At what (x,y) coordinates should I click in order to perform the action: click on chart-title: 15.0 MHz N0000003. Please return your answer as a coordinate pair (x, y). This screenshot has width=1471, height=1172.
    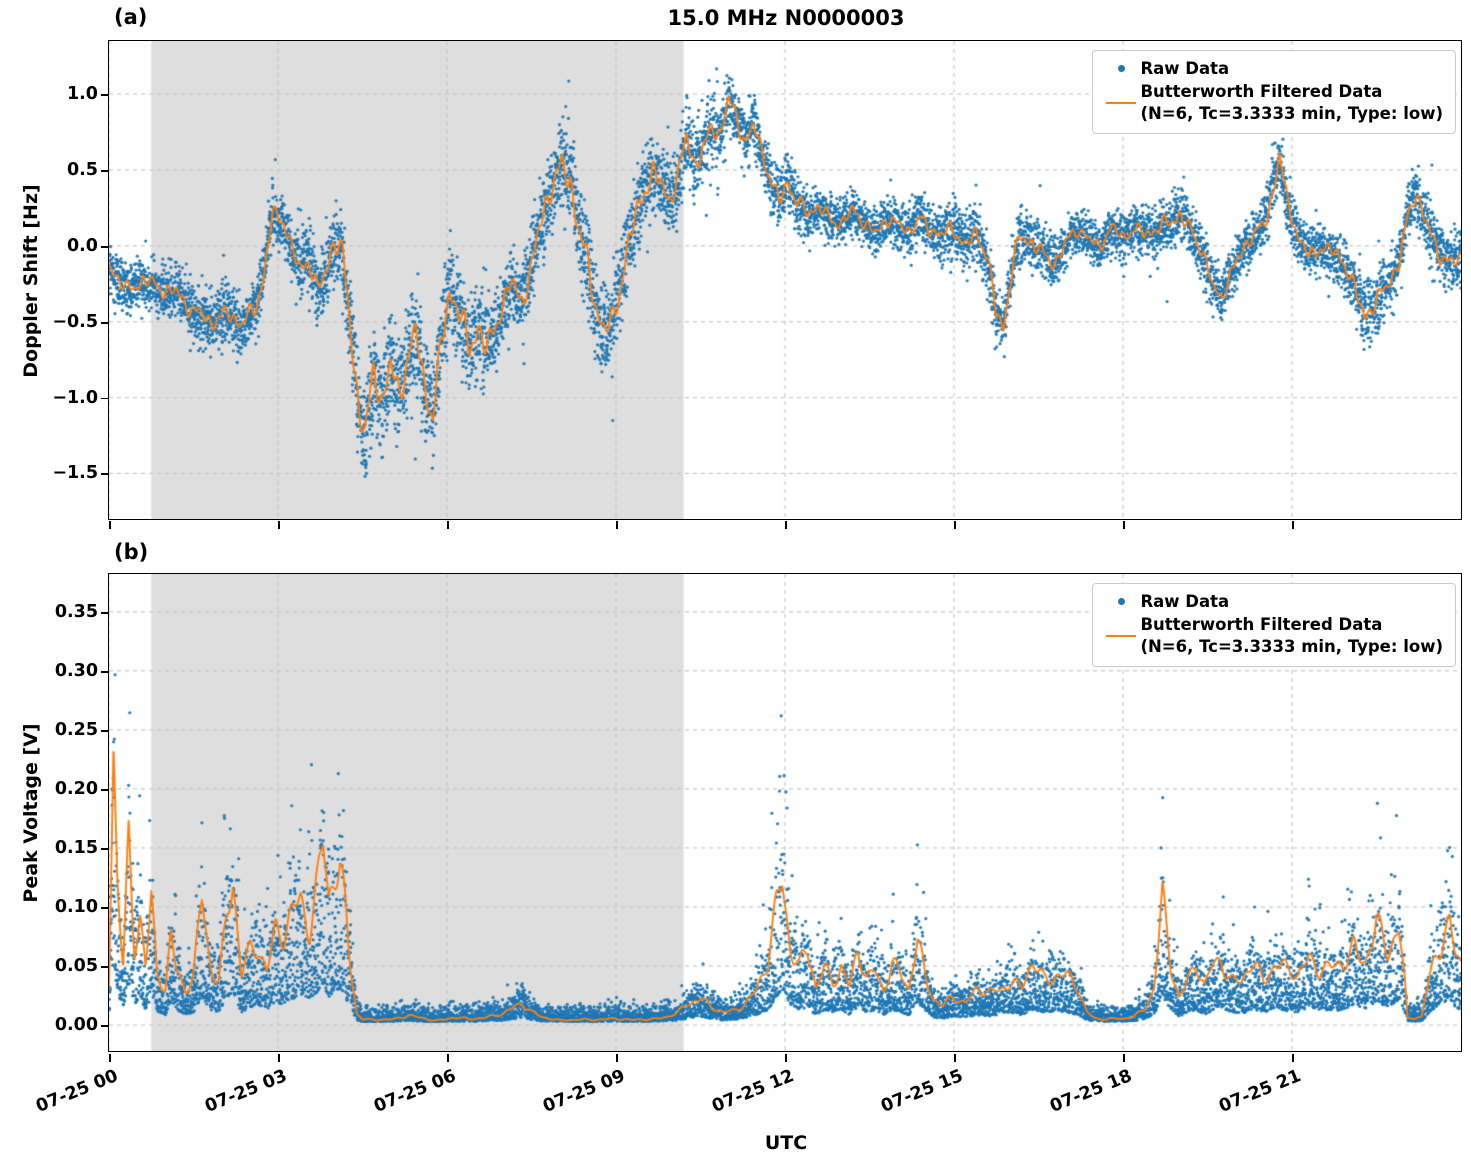
    Looking at the image, I should click on (786, 18).